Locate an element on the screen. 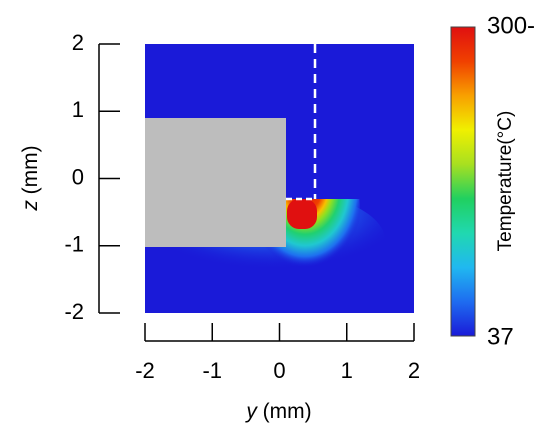  z-axis-label: z (mm) is located at coordinates (30, 178).